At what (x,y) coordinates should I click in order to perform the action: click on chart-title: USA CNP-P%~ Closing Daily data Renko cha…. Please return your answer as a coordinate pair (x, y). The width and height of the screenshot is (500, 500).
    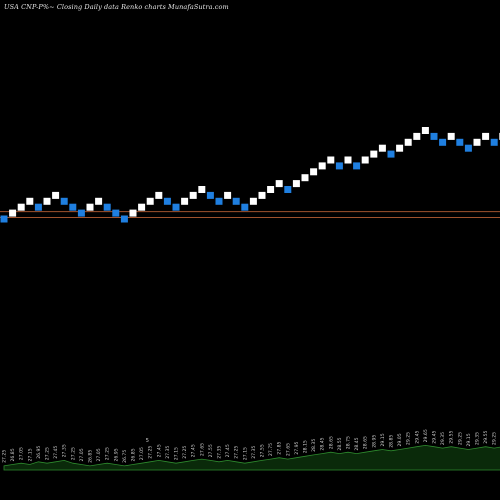
    Looking at the image, I should click on (116, 7).